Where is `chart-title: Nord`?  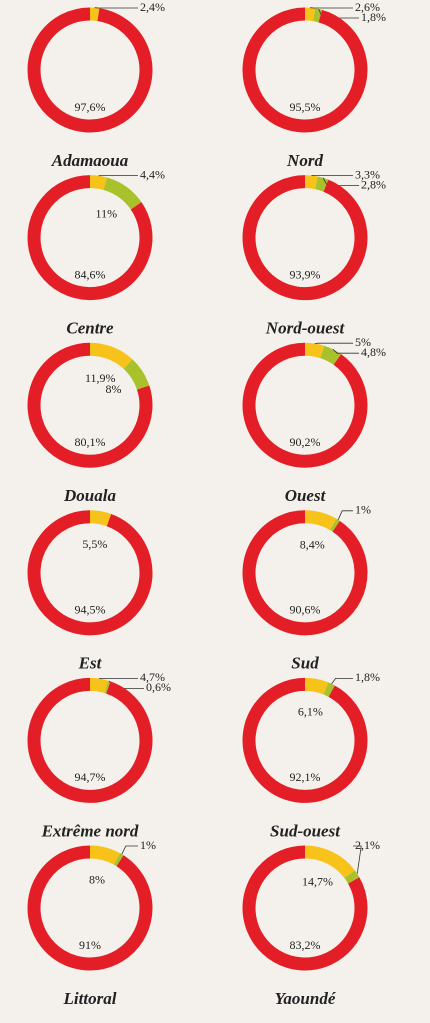 chart-title: Nord is located at coordinates (304, 160).